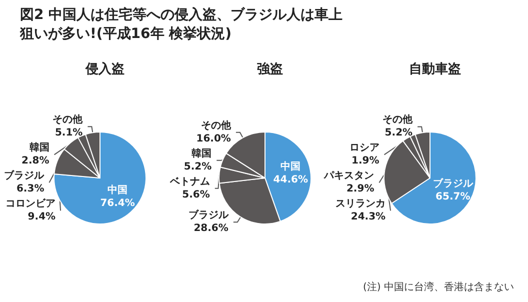  I want to click on data-label: 2.9%, so click(360, 189).